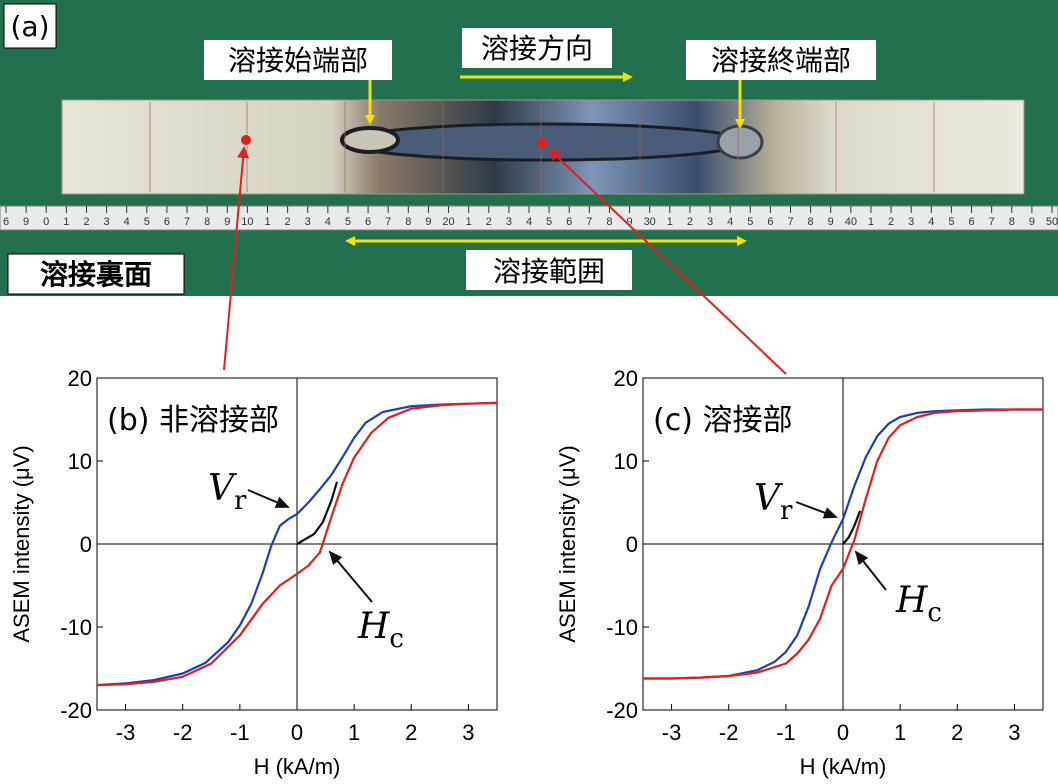 Image resolution: width=1058 pixels, height=784 pixels. What do you see at coordinates (354, 732) in the screenshot?
I see `x-tick-label: 1` at bounding box center [354, 732].